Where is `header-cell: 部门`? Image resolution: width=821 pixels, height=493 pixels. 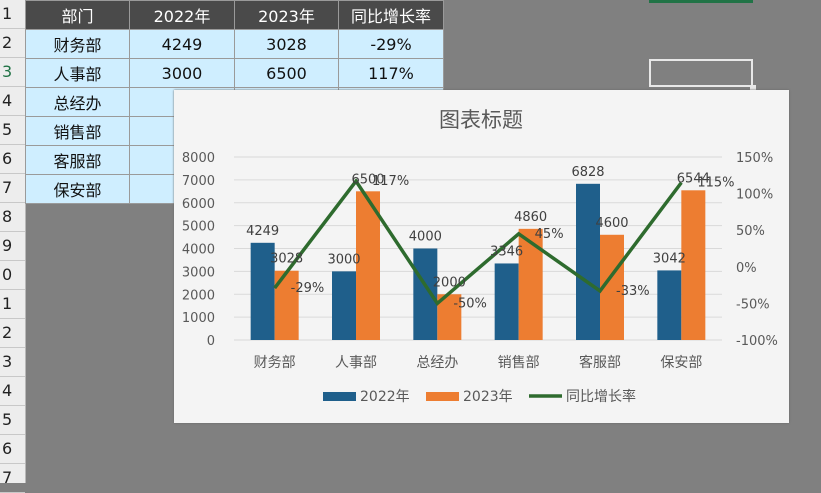
header-cell: 部门 is located at coordinates (77, 15).